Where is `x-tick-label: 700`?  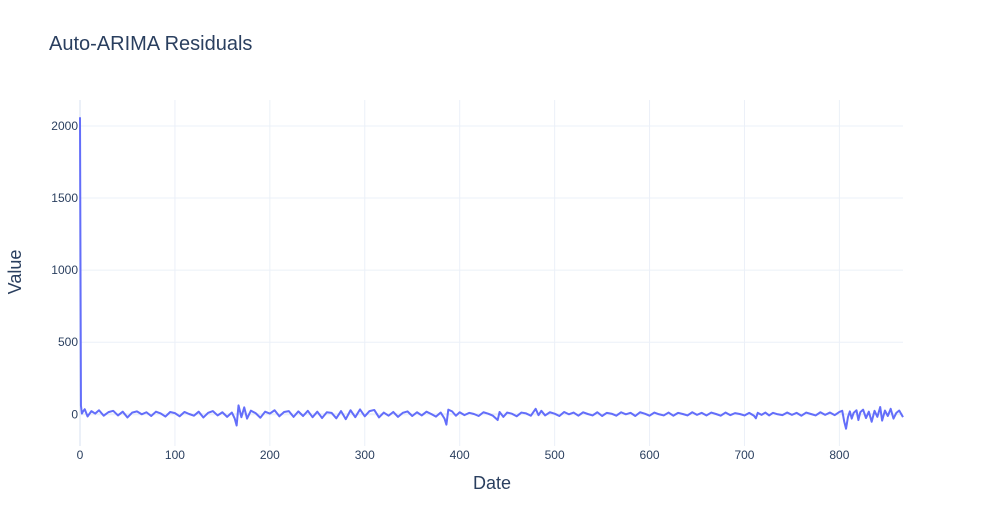 x-tick-label: 700 is located at coordinates (744, 455).